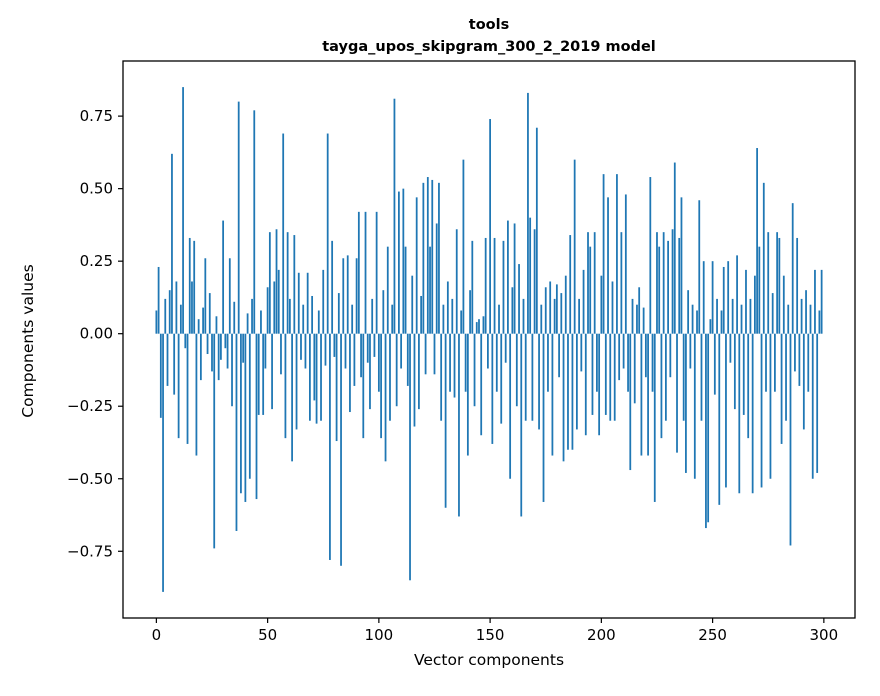  I want to click on x-tick-label: 0, so click(157, 635).